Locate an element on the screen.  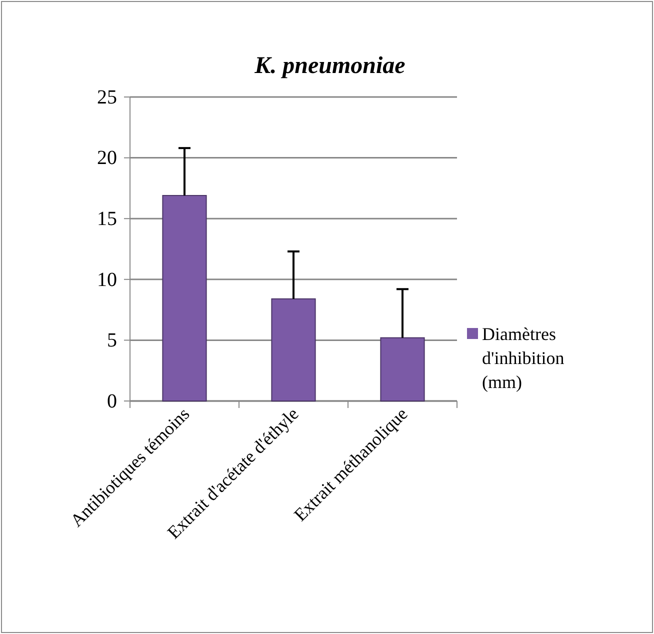
y-tick-label: 25 is located at coordinates (107, 97).